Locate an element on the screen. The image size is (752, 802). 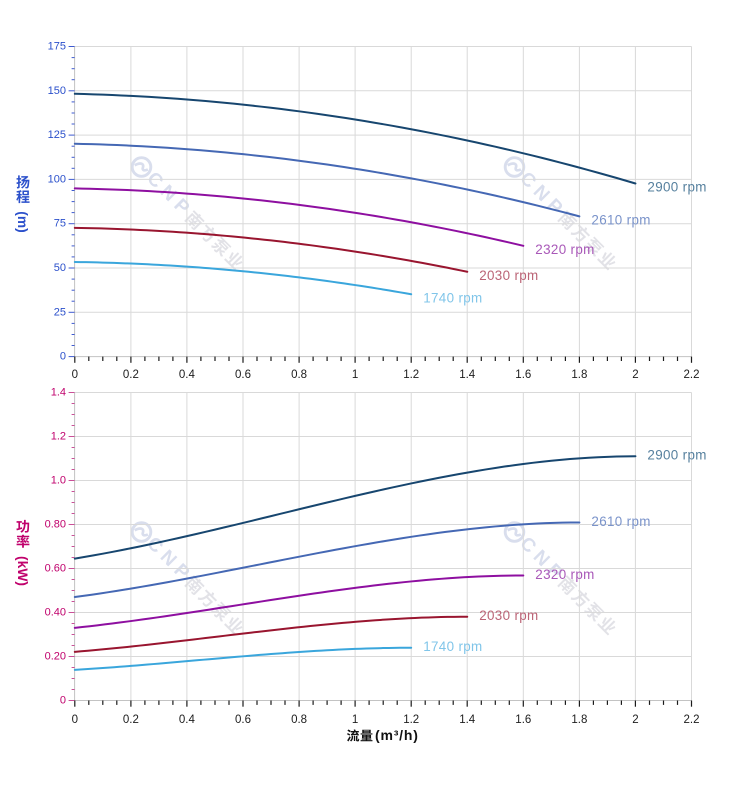
svg-text: 0.20 is located at coordinates (55, 657).